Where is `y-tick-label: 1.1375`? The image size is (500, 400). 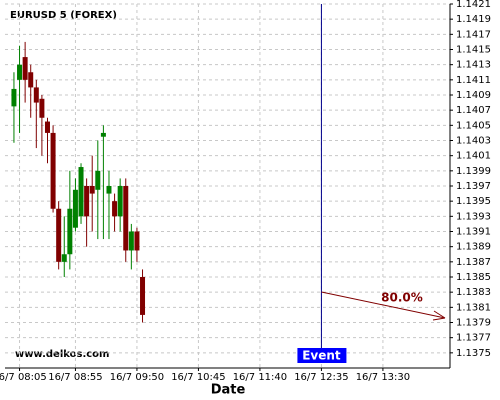 y-tick-label: 1.1375 is located at coordinates (473, 353).